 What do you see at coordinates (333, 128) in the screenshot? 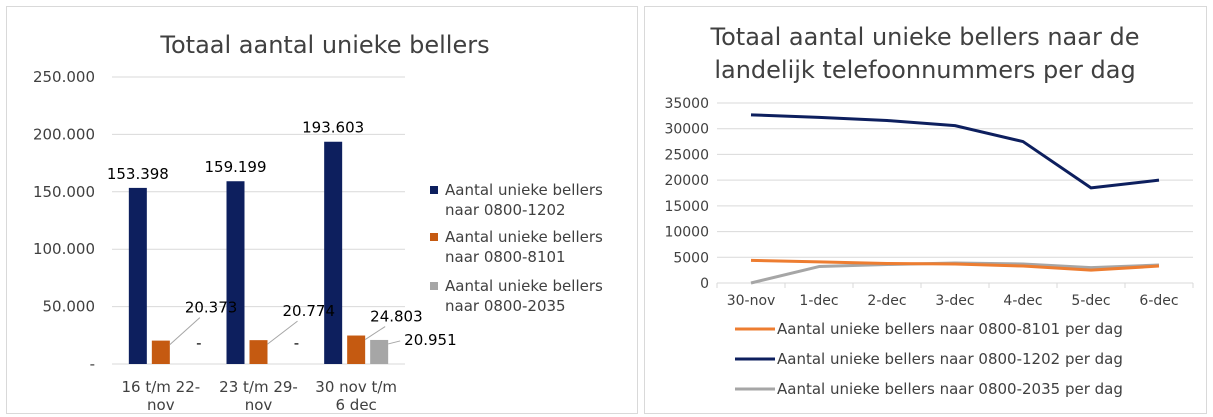
I see `data-label: 193.603` at bounding box center [333, 128].